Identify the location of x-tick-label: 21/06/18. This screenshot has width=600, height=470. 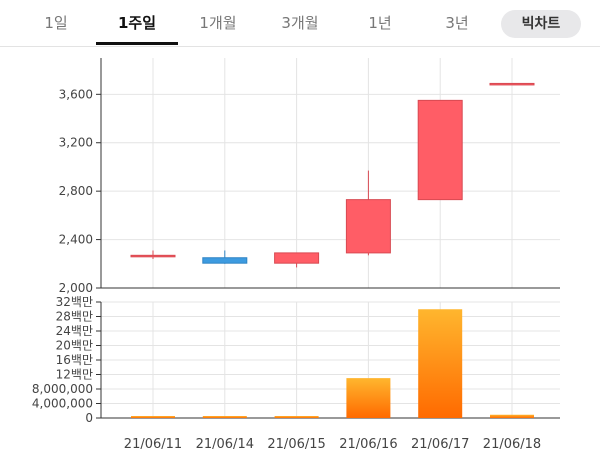
(512, 444).